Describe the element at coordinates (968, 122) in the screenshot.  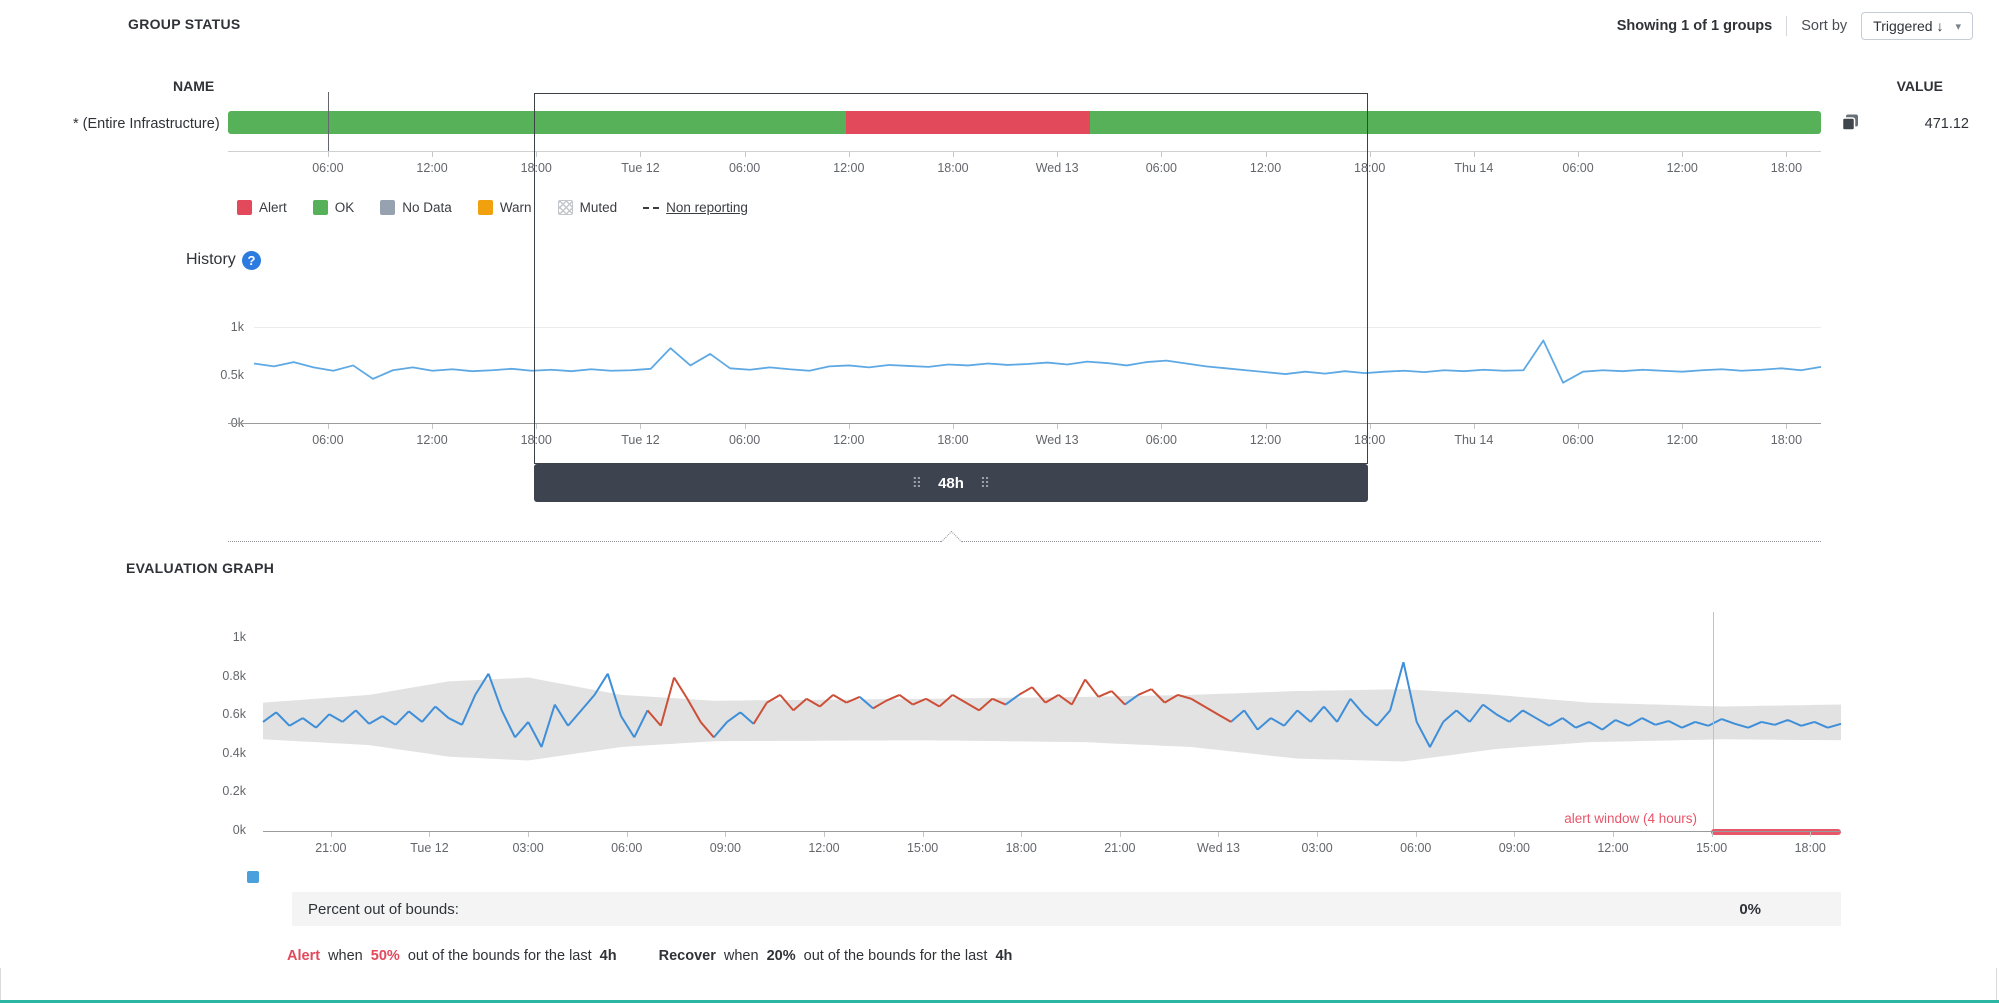
I see `status-segment-alert` at that location.